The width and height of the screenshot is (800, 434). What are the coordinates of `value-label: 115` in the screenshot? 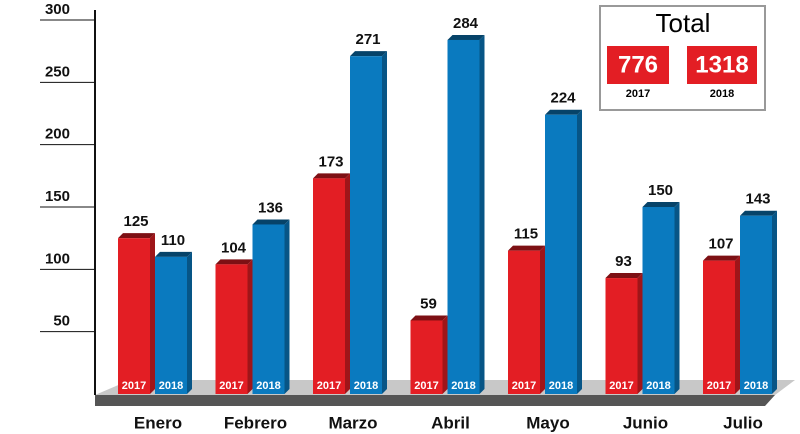 It's located at (526, 234).